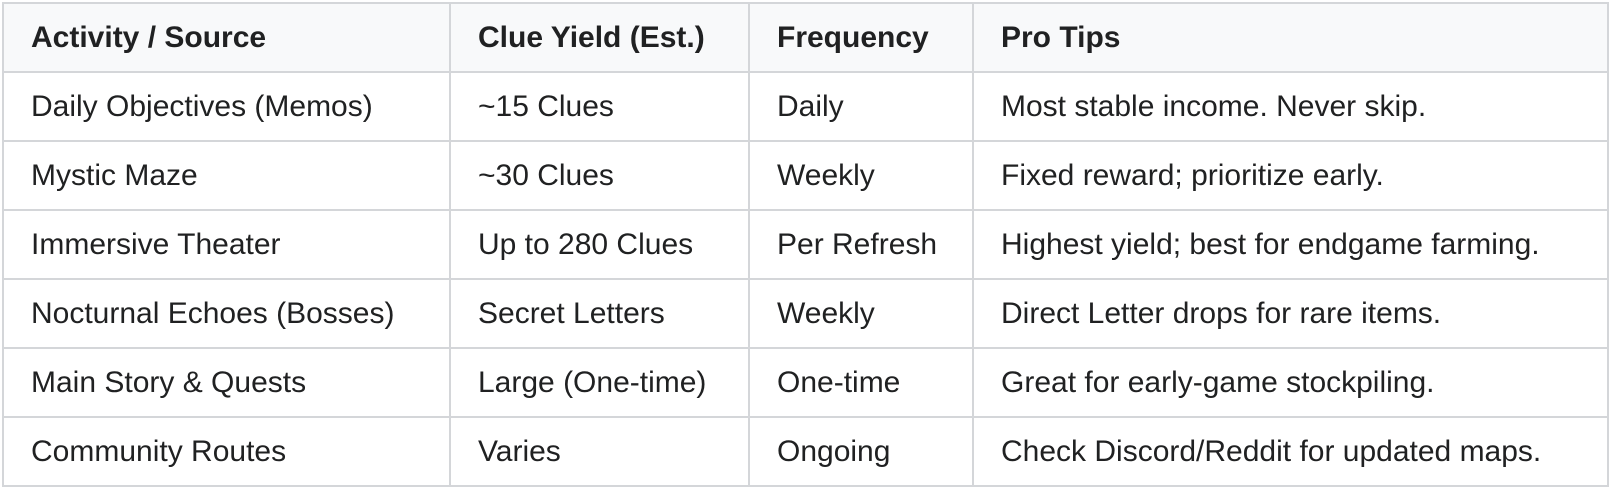 This screenshot has width=1609, height=502. I want to click on header-activity: Activity / Source, so click(226, 37).